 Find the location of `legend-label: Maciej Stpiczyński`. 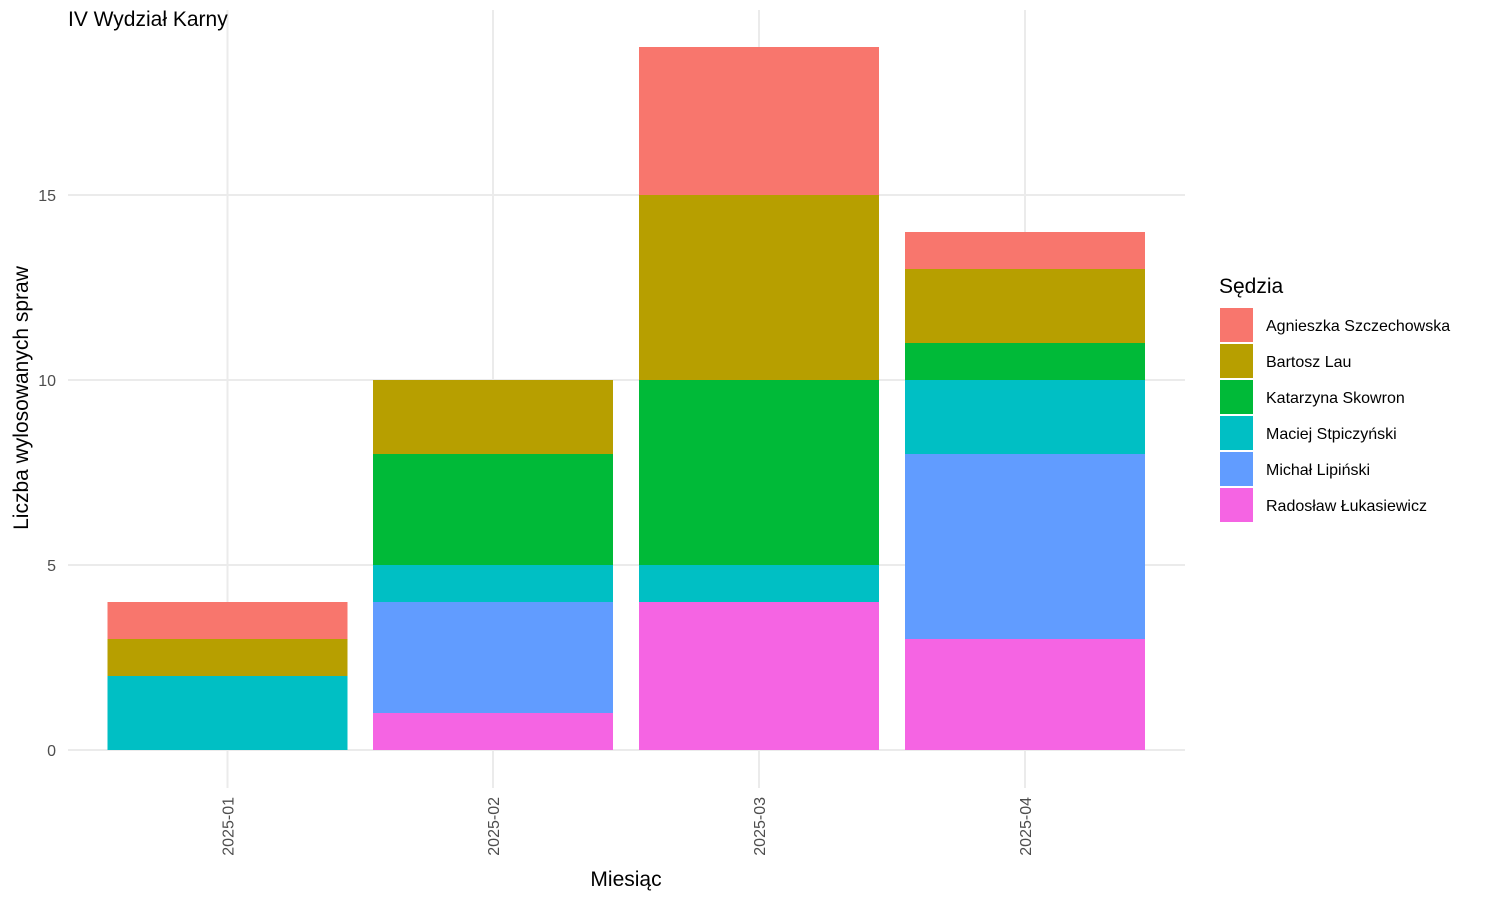

legend-label: Maciej Stpiczyński is located at coordinates (1331, 434).